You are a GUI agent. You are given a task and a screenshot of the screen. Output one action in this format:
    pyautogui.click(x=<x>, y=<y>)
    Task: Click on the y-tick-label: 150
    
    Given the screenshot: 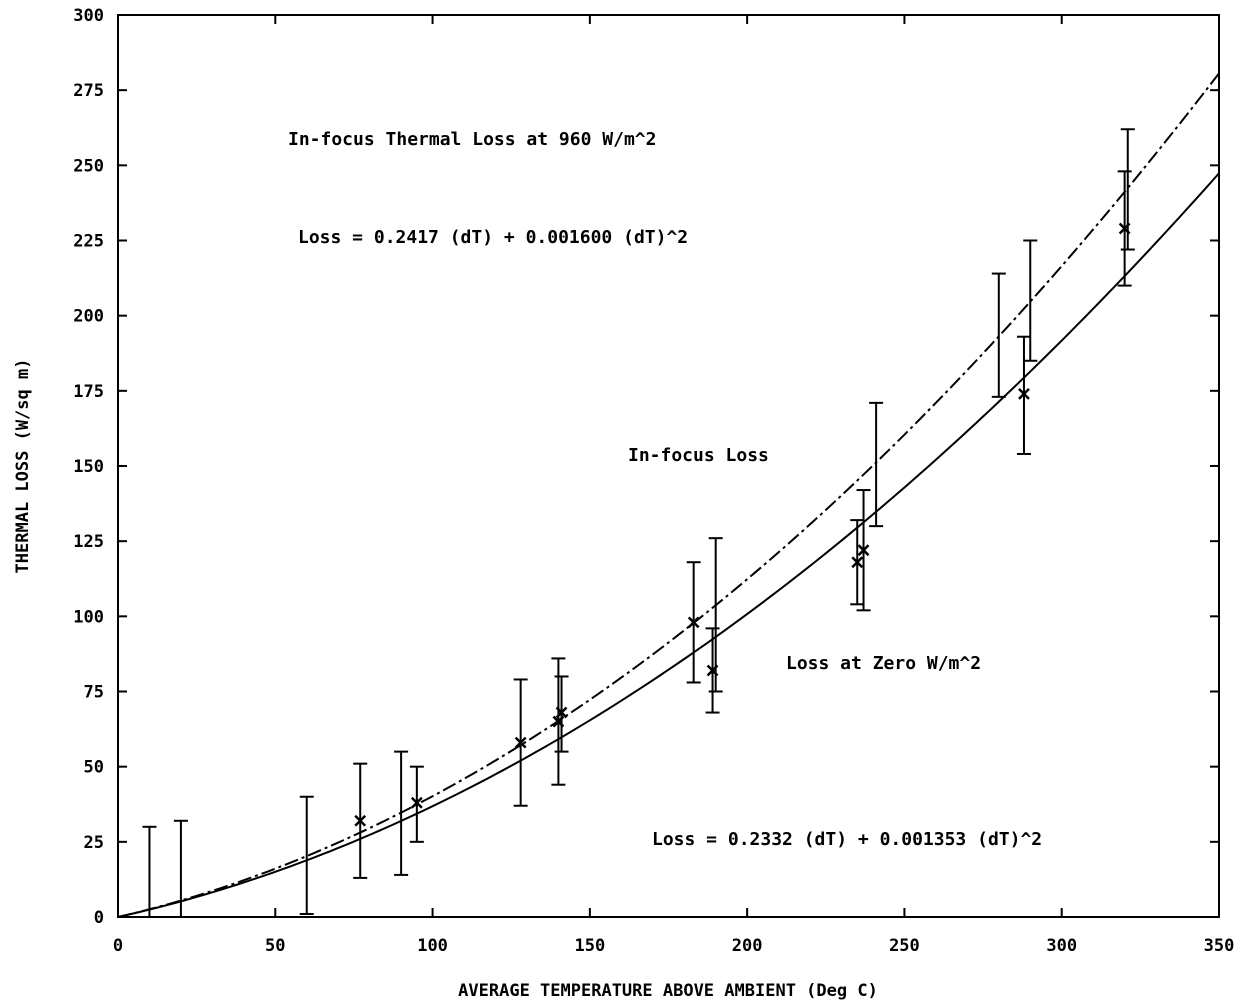 What is the action you would take?
    pyautogui.click(x=88, y=467)
    